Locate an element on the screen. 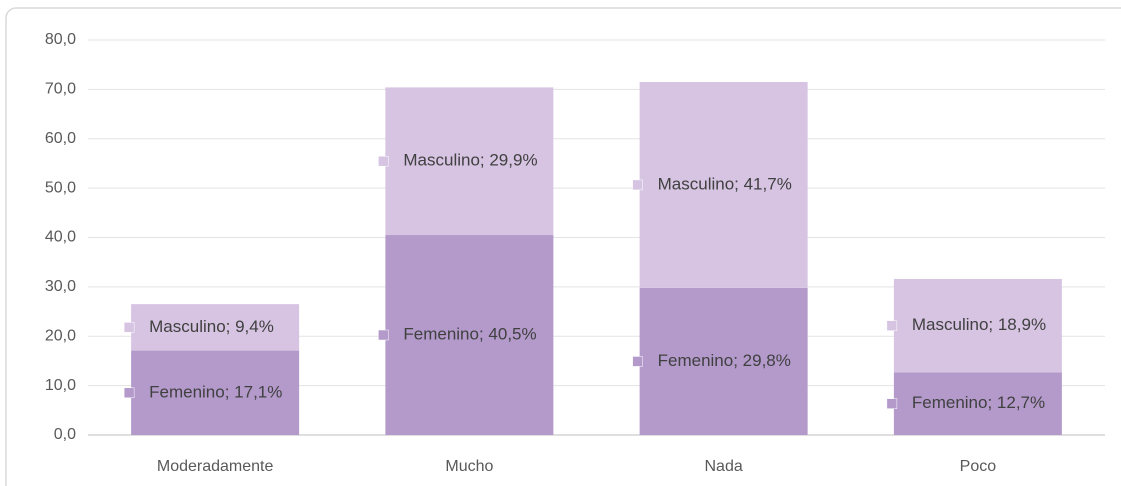 Image resolution: width=1121 pixels, height=486 pixels. data-label: Femenino; 12,7% is located at coordinates (978, 402).